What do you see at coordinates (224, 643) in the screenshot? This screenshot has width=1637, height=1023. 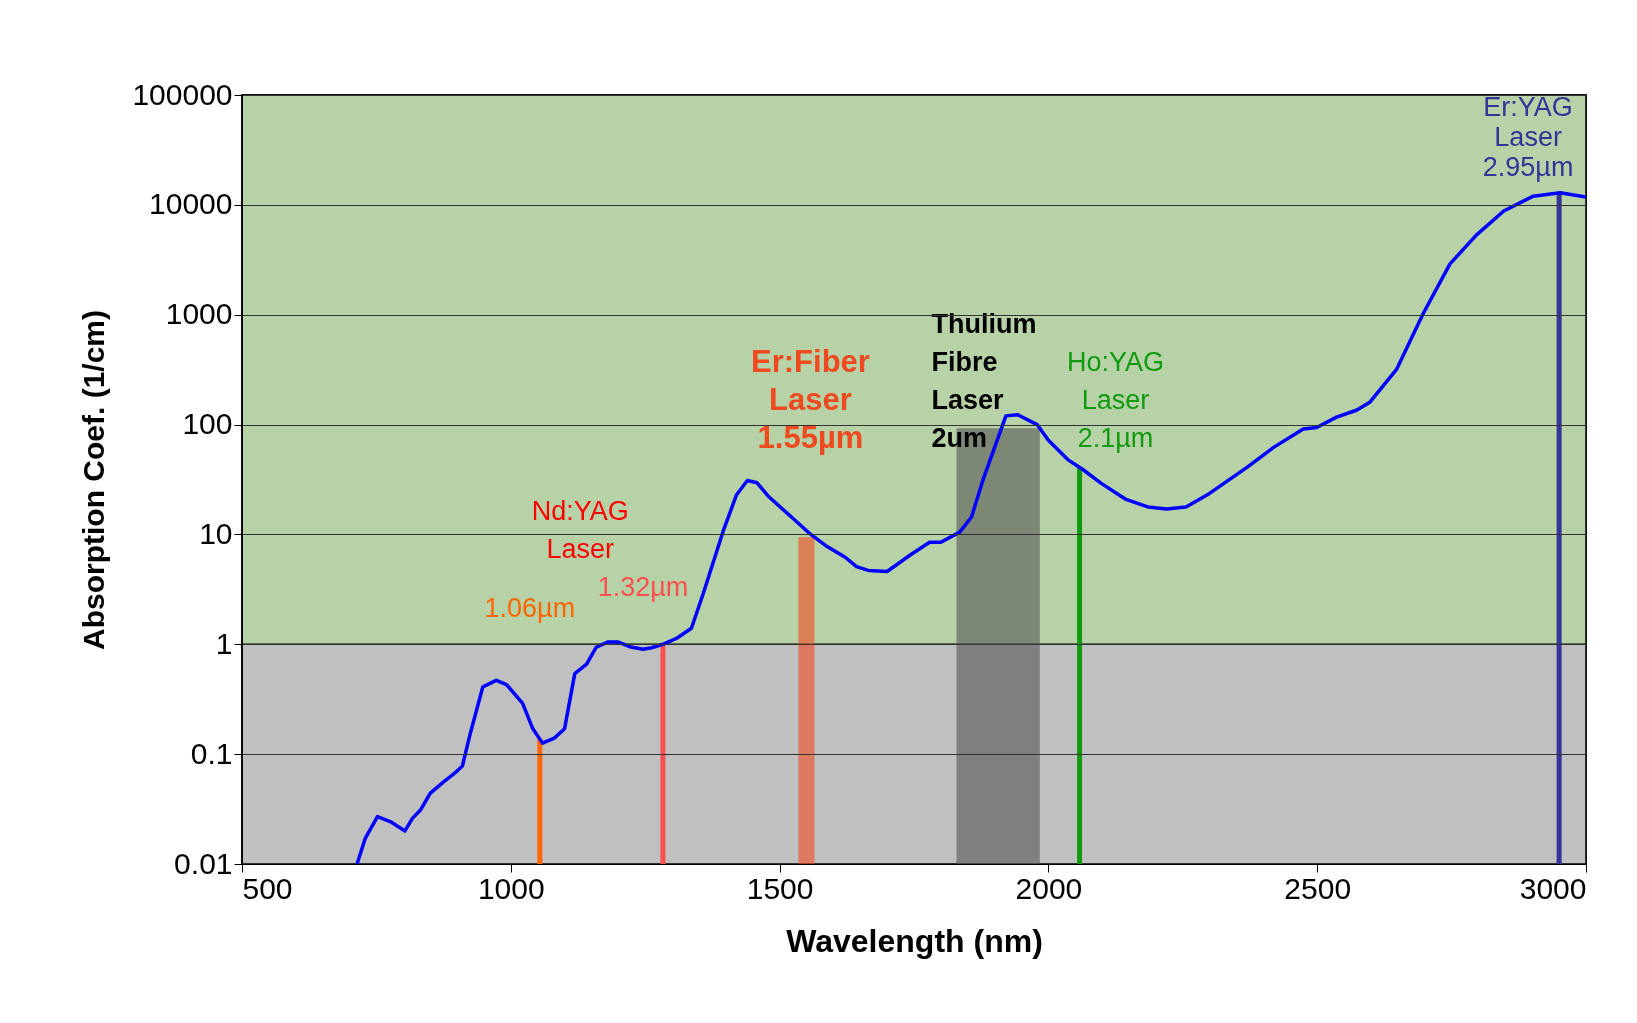 I see `y-tick-label: 1` at bounding box center [224, 643].